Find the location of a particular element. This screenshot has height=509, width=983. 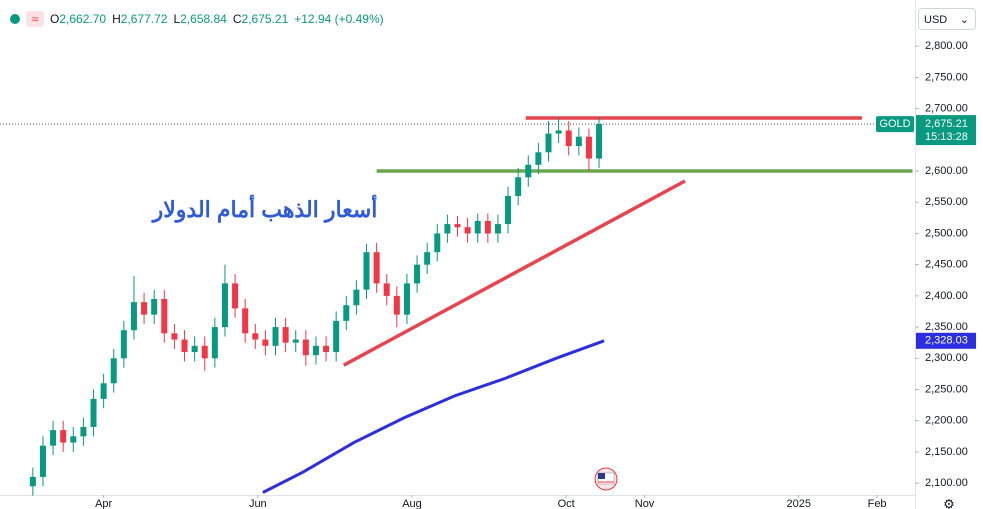

ohlc-item: O2,662.70 is located at coordinates (78, 19).